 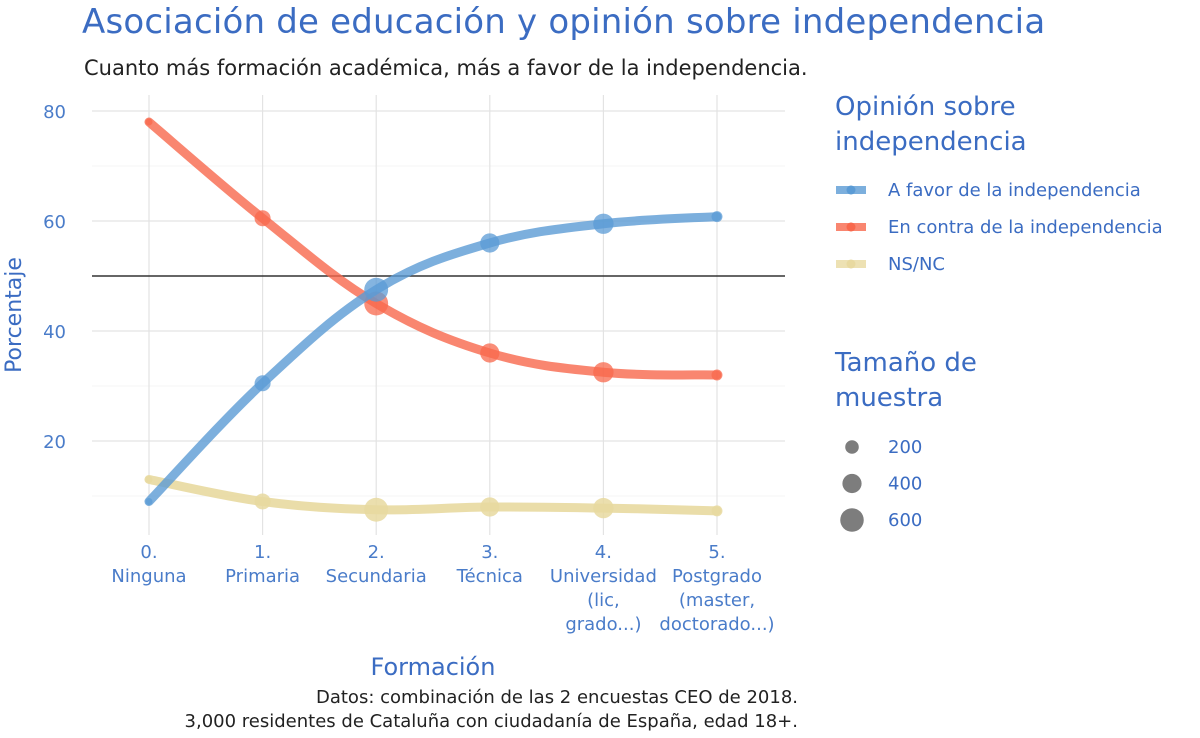 I want to click on x-tick-label: Postgrado, so click(x=717, y=576).